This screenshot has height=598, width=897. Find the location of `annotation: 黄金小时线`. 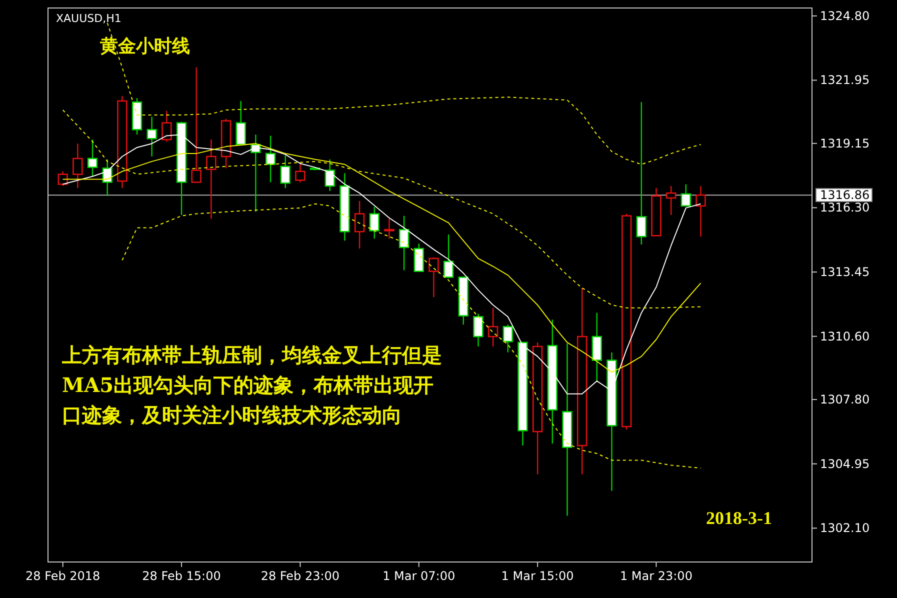

annotation: 黄金小时线 is located at coordinates (144, 46).